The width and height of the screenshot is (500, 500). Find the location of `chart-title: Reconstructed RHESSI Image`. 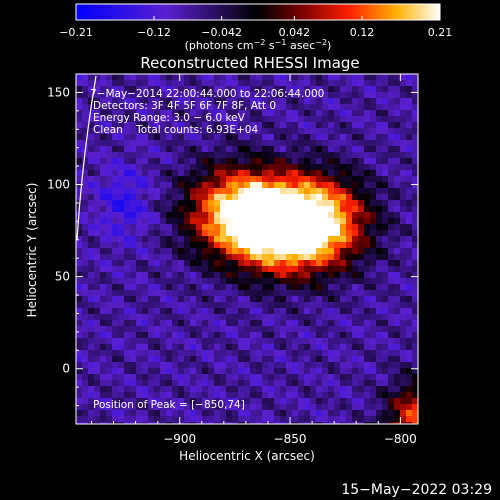

chart-title: Reconstructed RHESSI Image is located at coordinates (249, 63).